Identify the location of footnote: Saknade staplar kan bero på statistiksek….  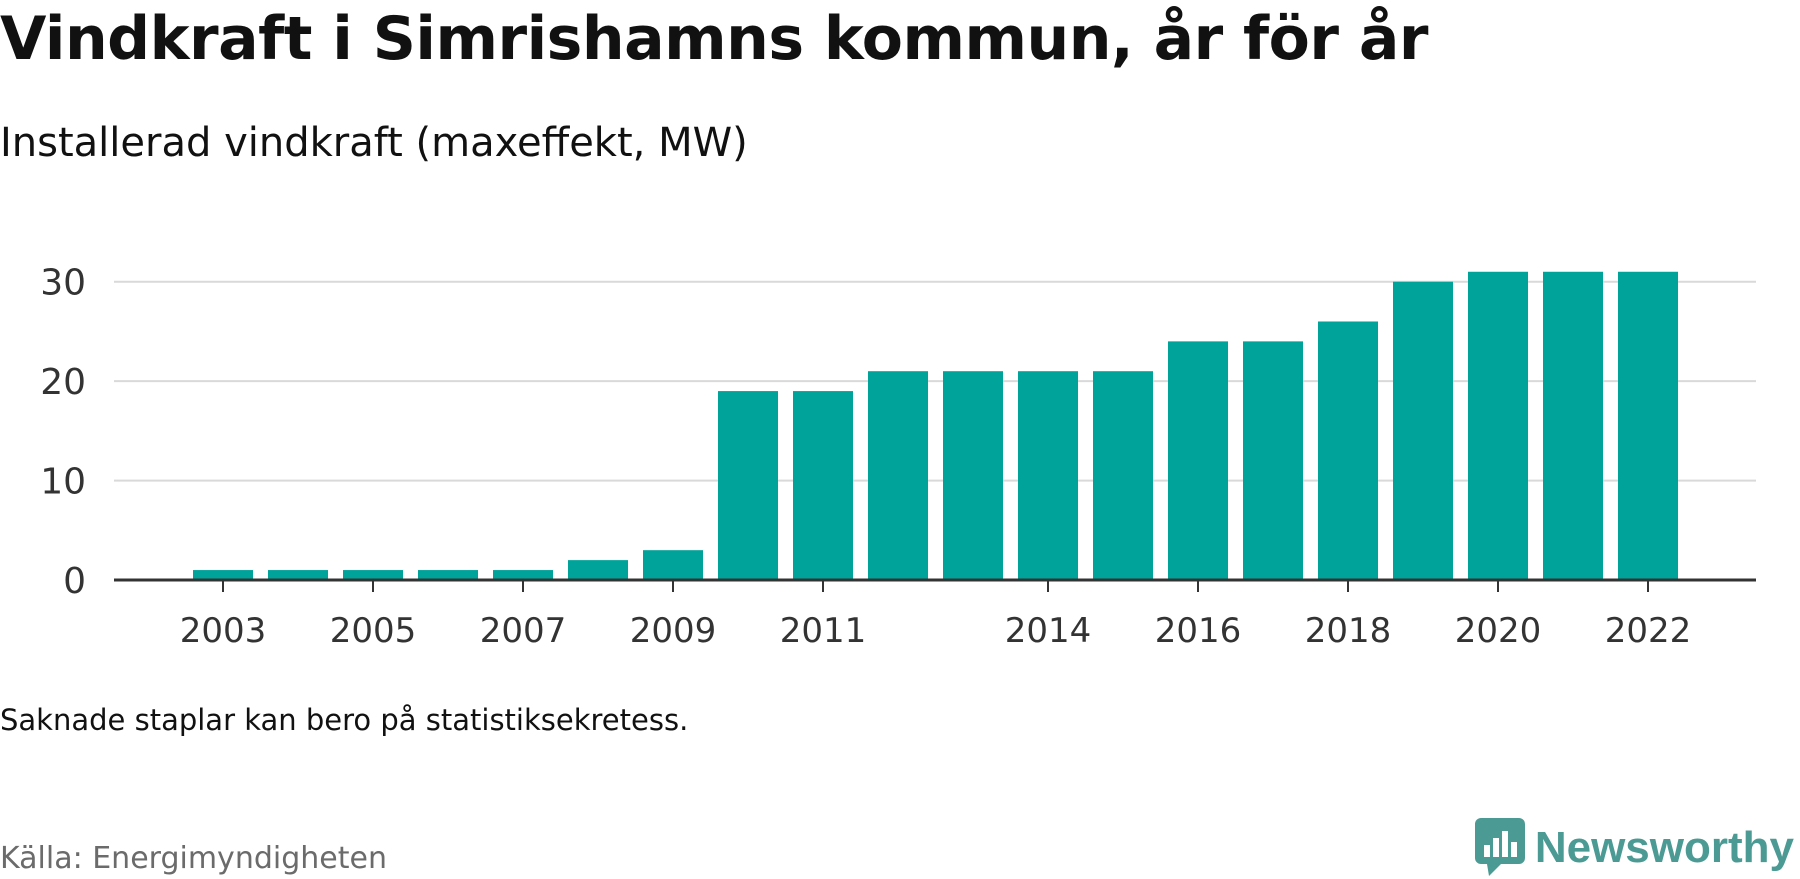
(344, 720).